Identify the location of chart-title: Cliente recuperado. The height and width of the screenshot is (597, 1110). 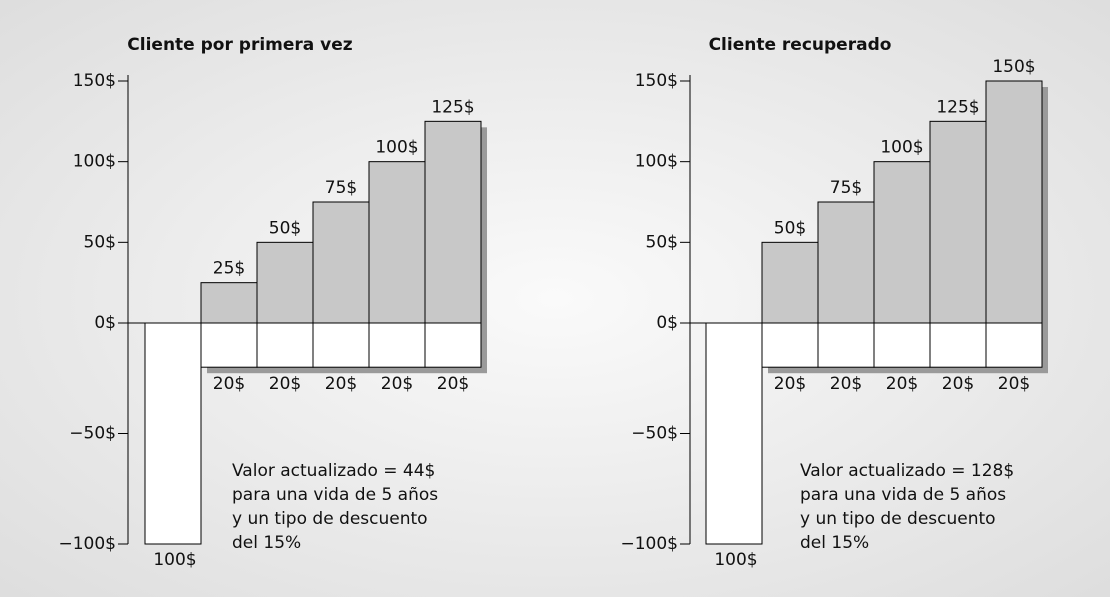
(800, 45).